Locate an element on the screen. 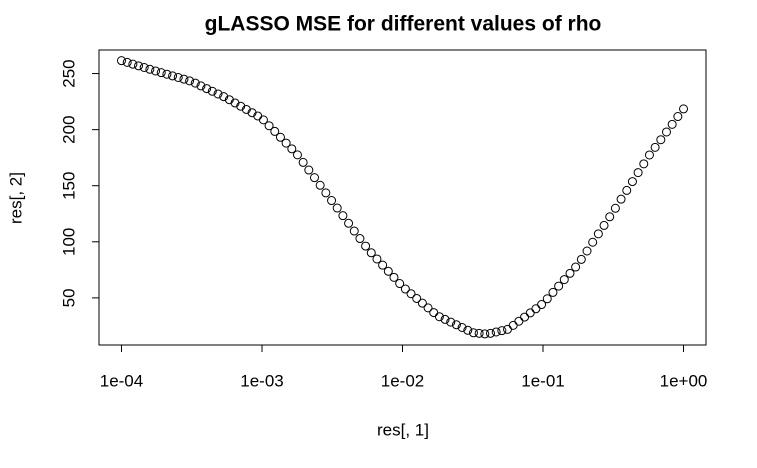  x-tick-label: 1e-02 is located at coordinates (402, 380).